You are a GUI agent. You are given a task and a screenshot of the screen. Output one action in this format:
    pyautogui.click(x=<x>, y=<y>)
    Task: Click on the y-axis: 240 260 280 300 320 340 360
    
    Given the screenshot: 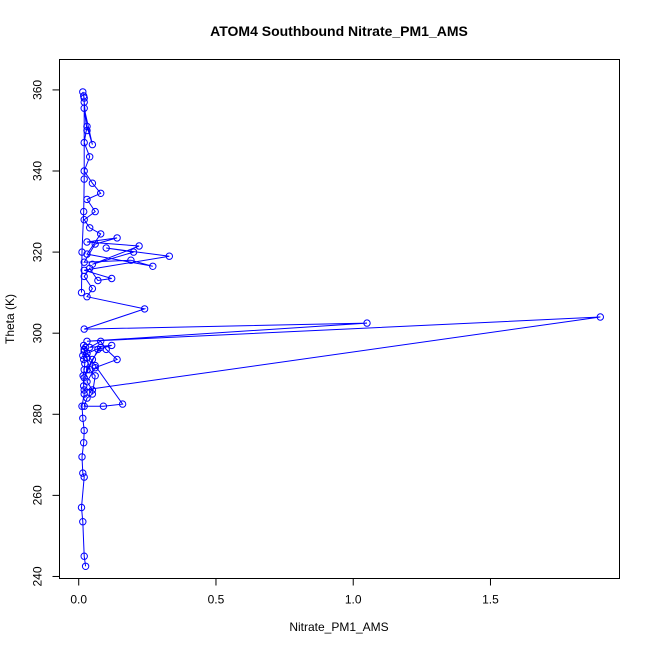 What is the action you would take?
    pyautogui.click(x=45, y=333)
    